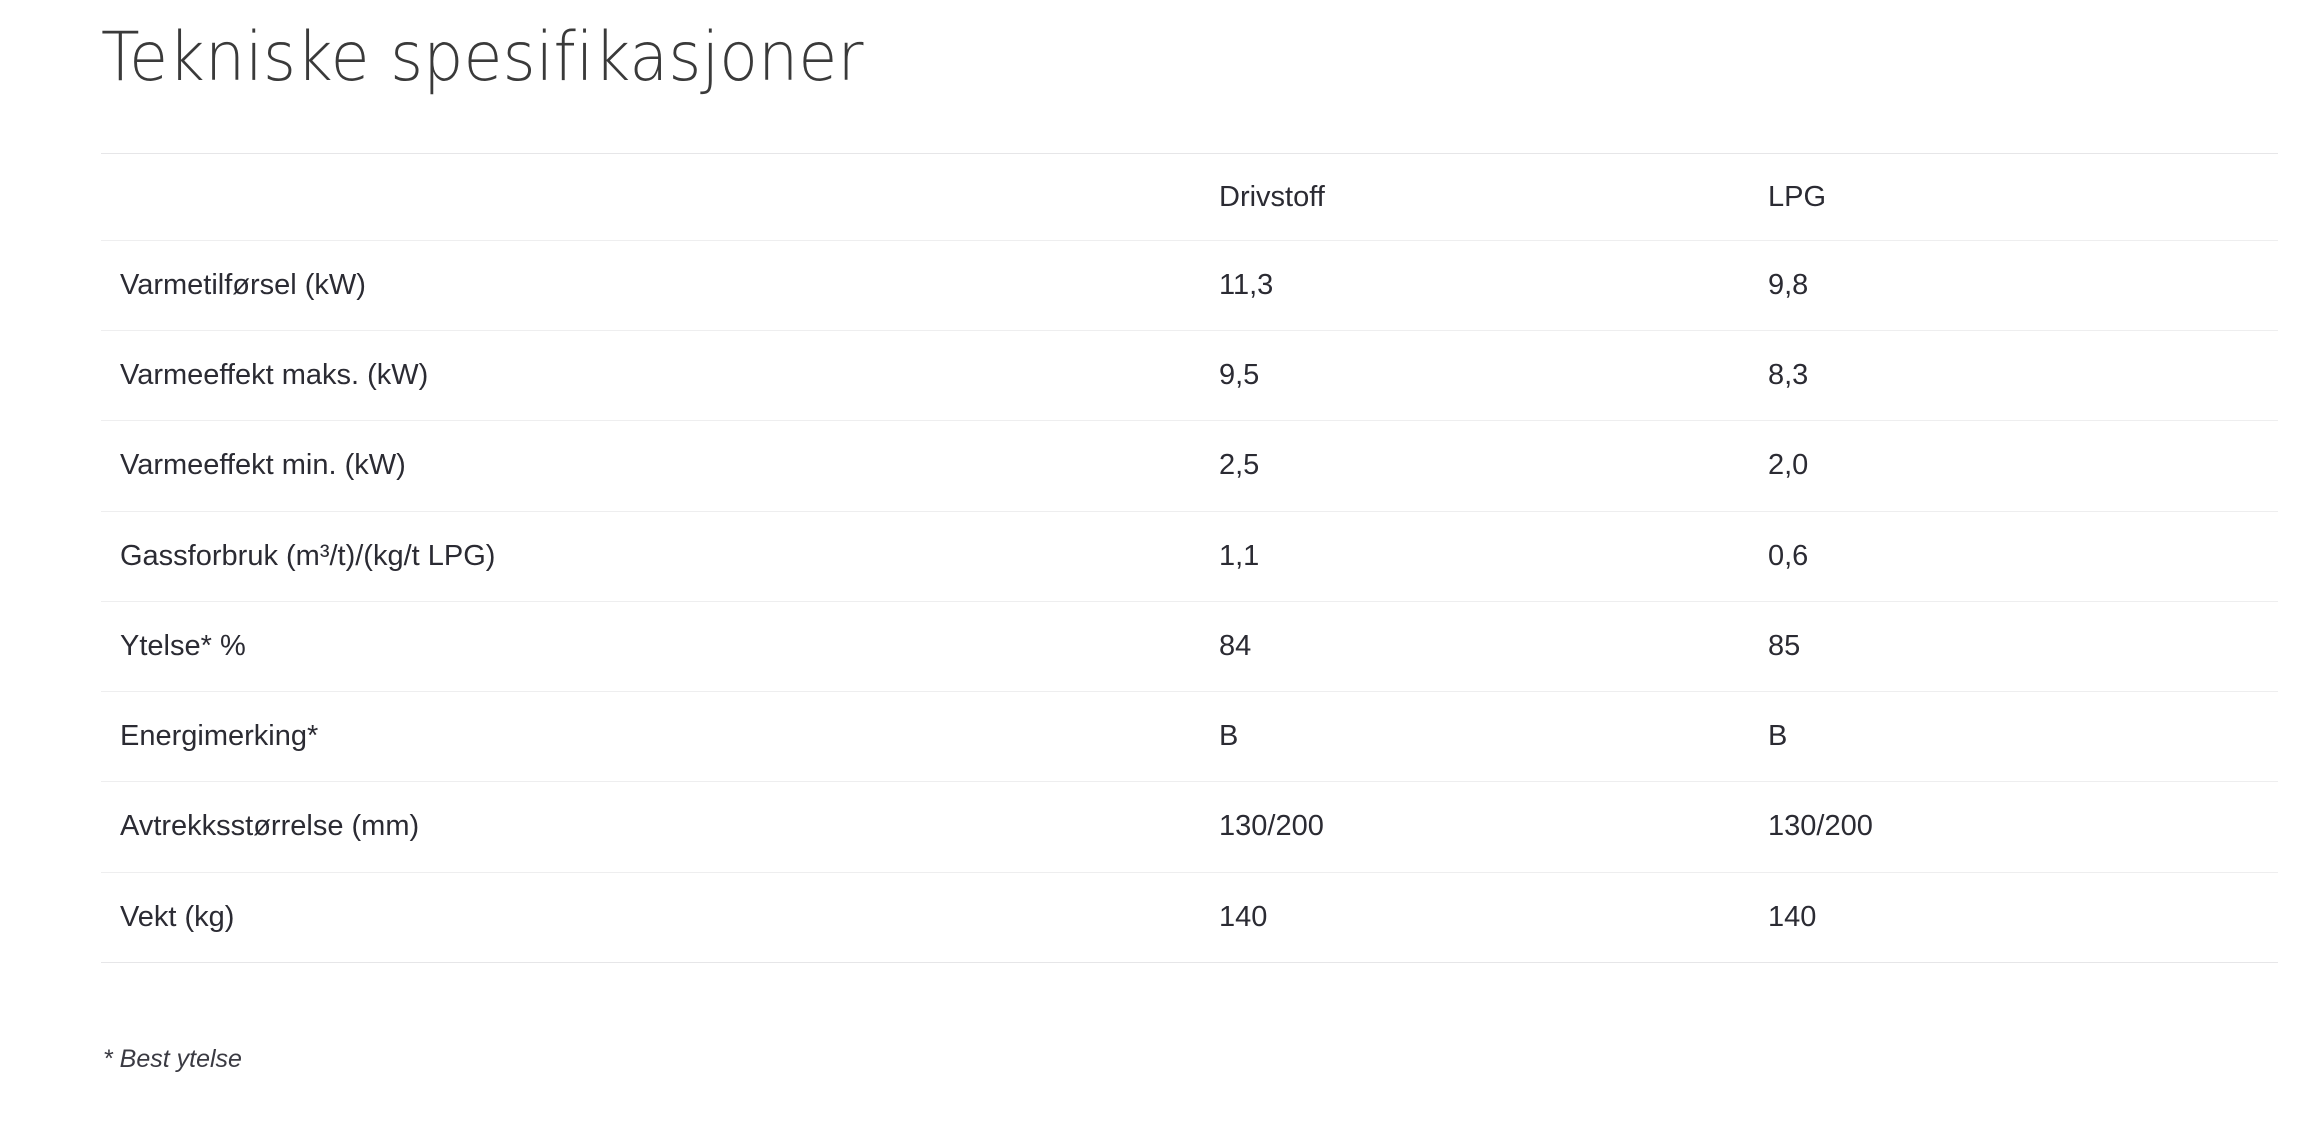 The image size is (2301, 1125). What do you see at coordinates (1476, 466) in the screenshot?
I see `row-value-drivstoff: 2,5` at bounding box center [1476, 466].